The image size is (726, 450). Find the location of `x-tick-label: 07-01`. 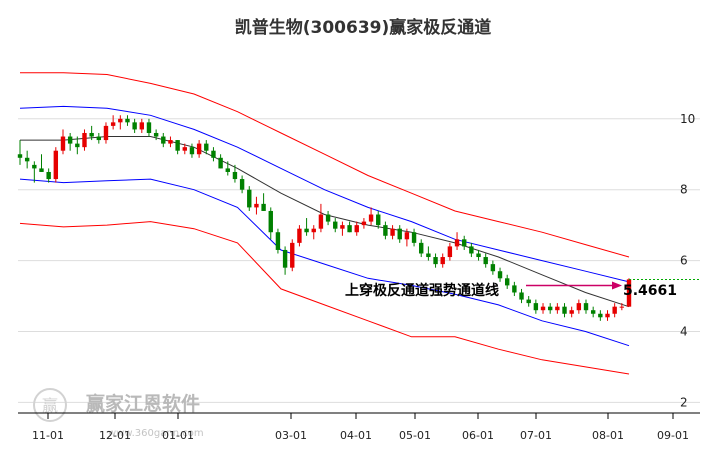

x-tick-label: 07-01 is located at coordinates (536, 435).